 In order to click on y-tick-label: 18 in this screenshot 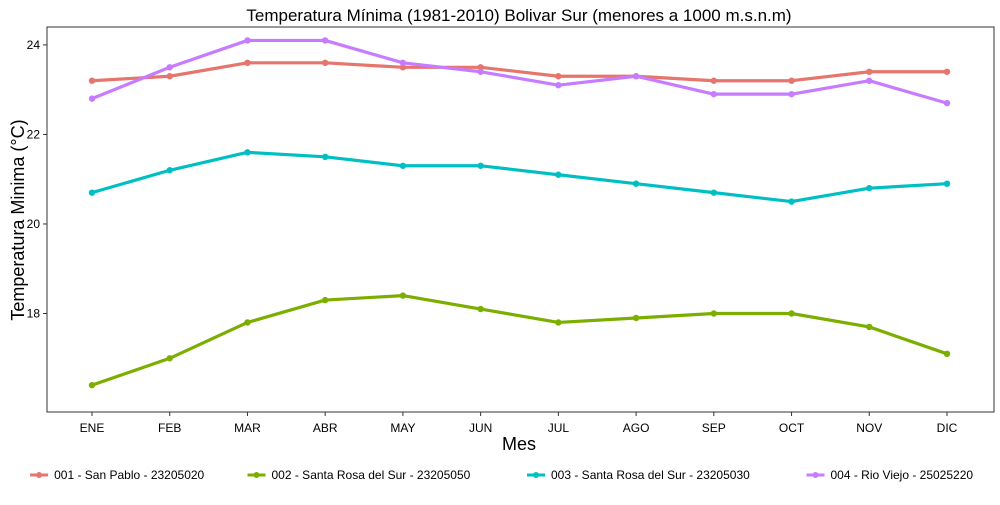, I will do `click(34, 314)`.